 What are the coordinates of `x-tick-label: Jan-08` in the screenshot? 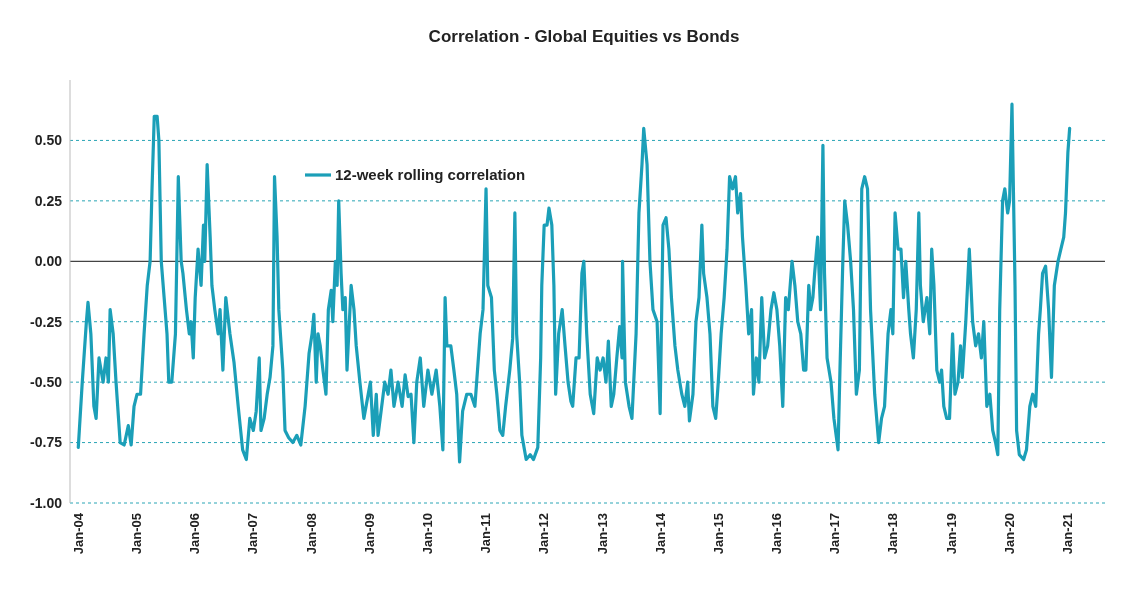 It's located at (311, 534).